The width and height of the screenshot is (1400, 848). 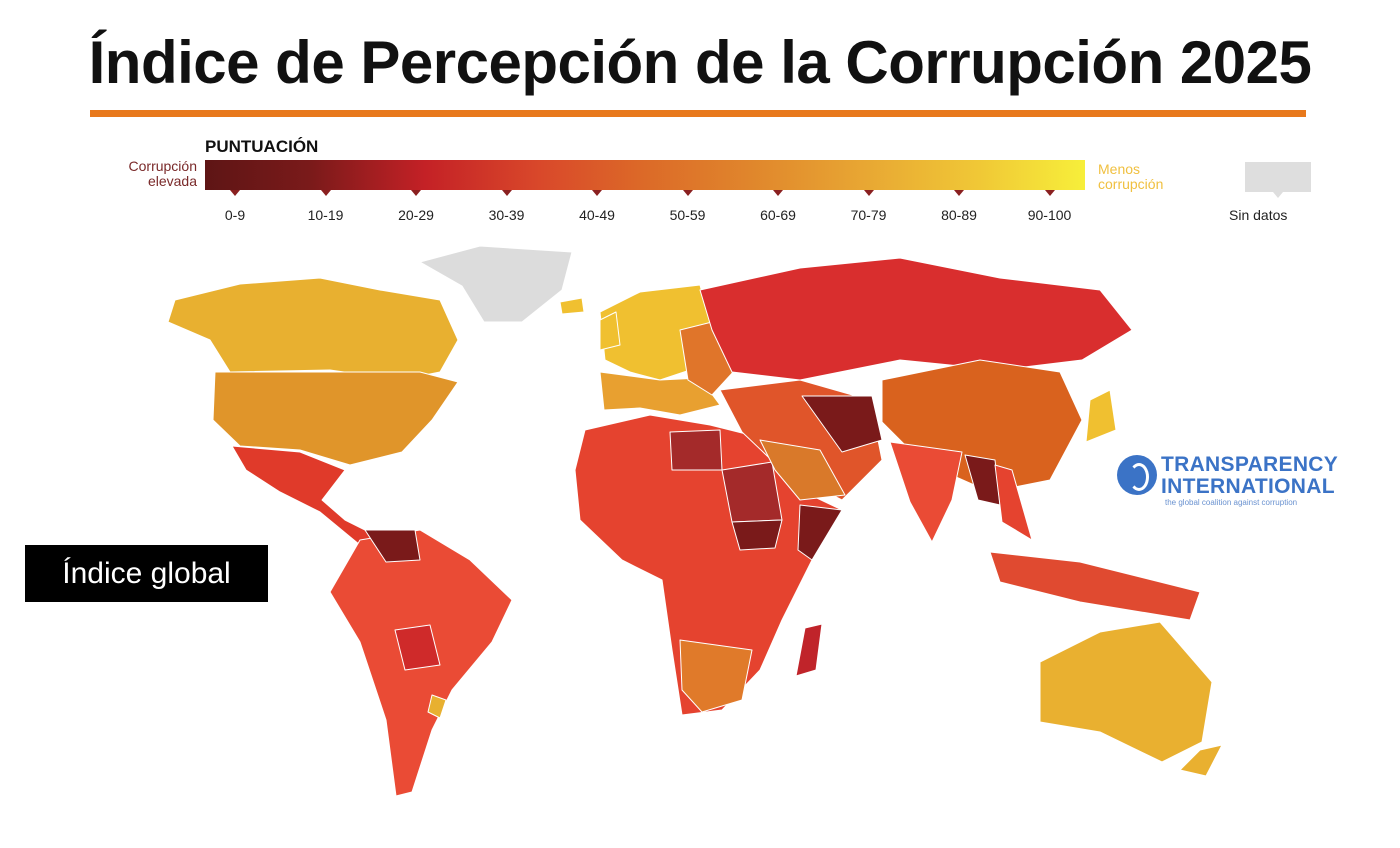 What do you see at coordinates (1095, 586) in the screenshot?
I see `region-indonesia` at bounding box center [1095, 586].